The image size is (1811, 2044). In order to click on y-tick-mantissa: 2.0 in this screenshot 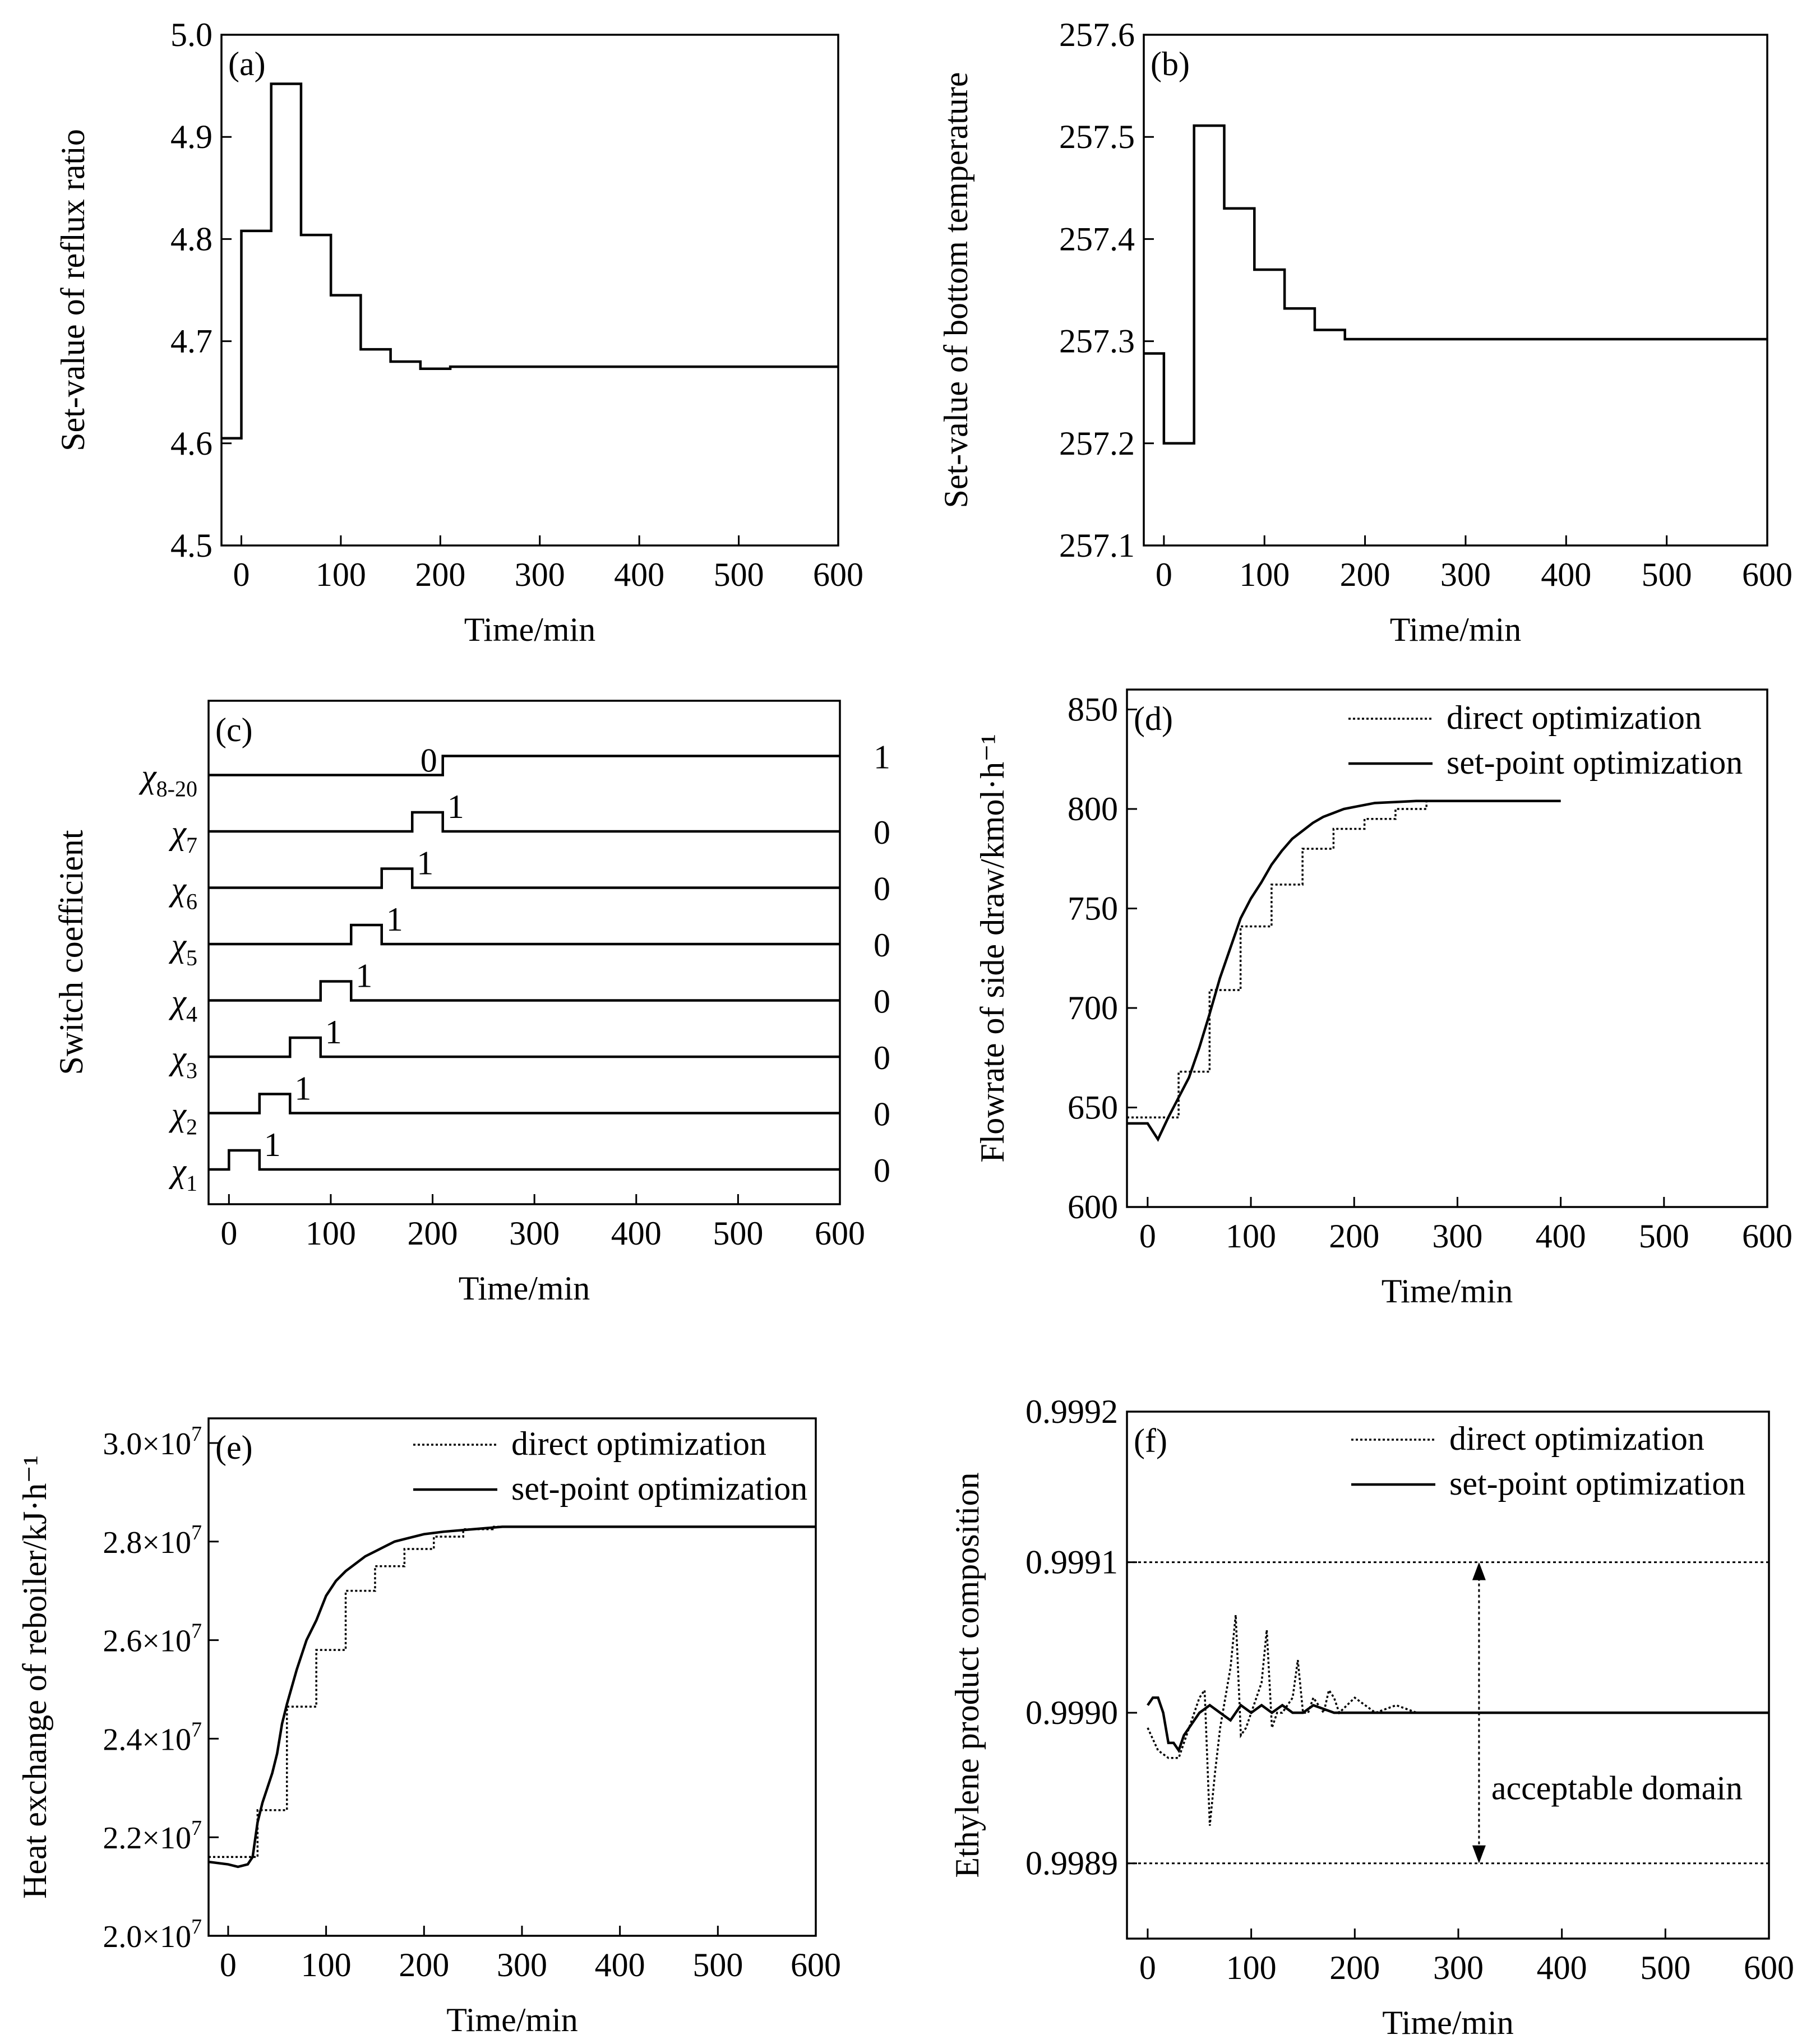, I will do `click(123, 1937)`.